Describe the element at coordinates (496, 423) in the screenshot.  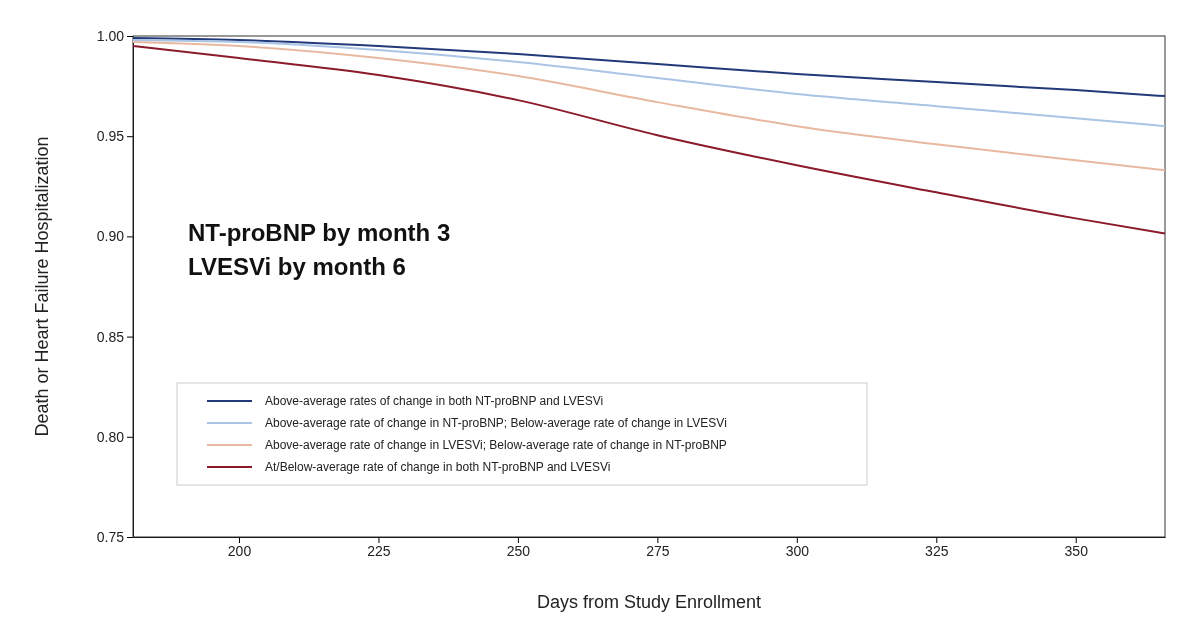
I see `legend-label: Above-average rate of change in NT-proBNP; Below-average rate of change in LVESVi` at that location.